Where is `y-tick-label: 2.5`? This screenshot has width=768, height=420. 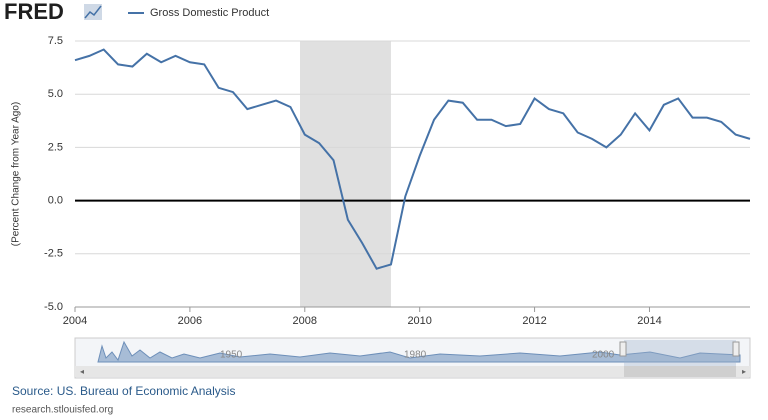 y-tick-label: 2.5 is located at coordinates (55, 147).